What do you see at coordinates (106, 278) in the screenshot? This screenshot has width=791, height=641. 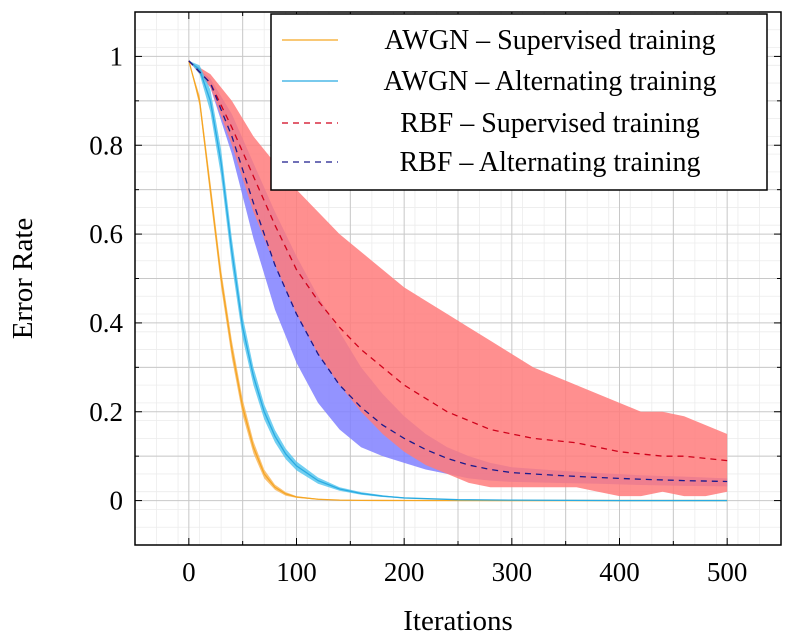 I see `y-tick-labels: 0 0.2 0.4 0.6 0.8 1` at bounding box center [106, 278].